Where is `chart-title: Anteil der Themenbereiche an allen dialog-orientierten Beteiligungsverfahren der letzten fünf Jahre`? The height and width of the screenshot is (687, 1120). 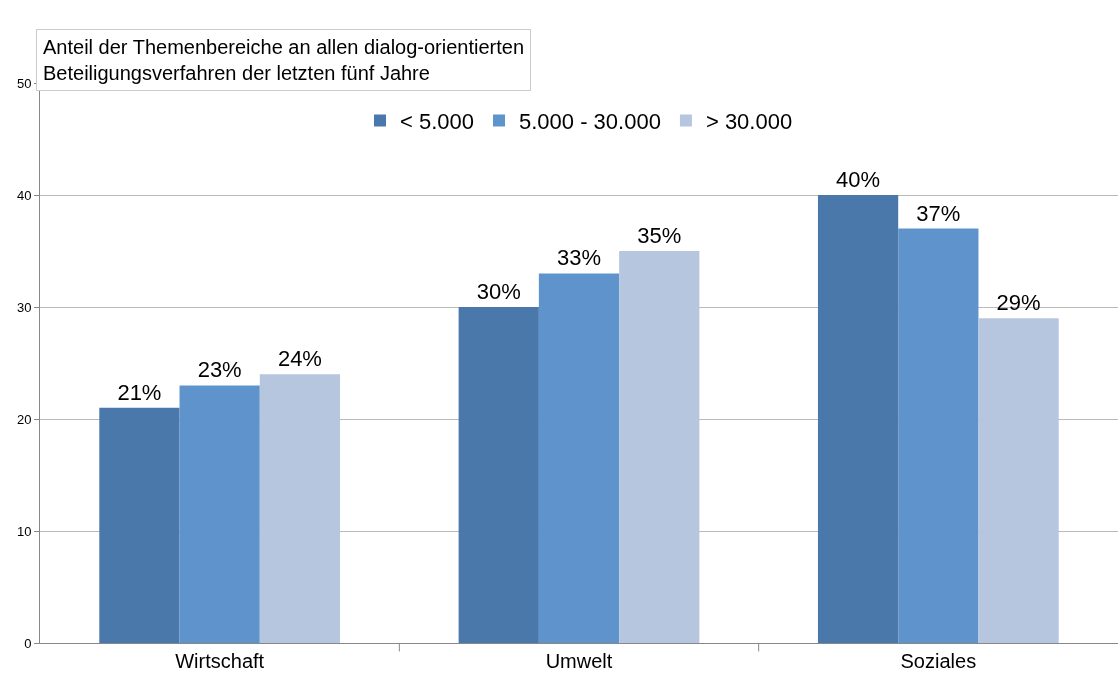
chart-title: Anteil der Themenbereiche an allen dialog-orientierten Beteiligungsverfahren der letzten fünf Jahre is located at coordinates (284, 60).